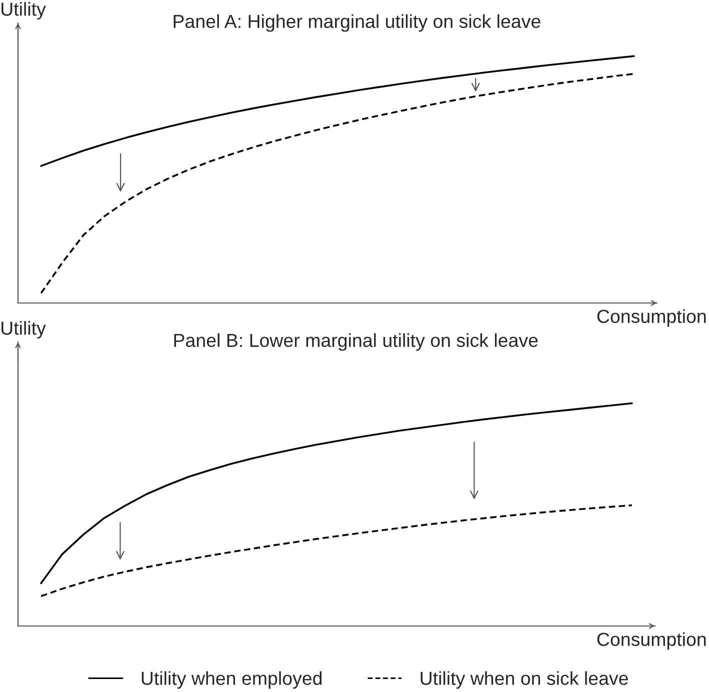  What do you see at coordinates (232, 680) in the screenshot?
I see `legend-label: Utility when employed` at bounding box center [232, 680].